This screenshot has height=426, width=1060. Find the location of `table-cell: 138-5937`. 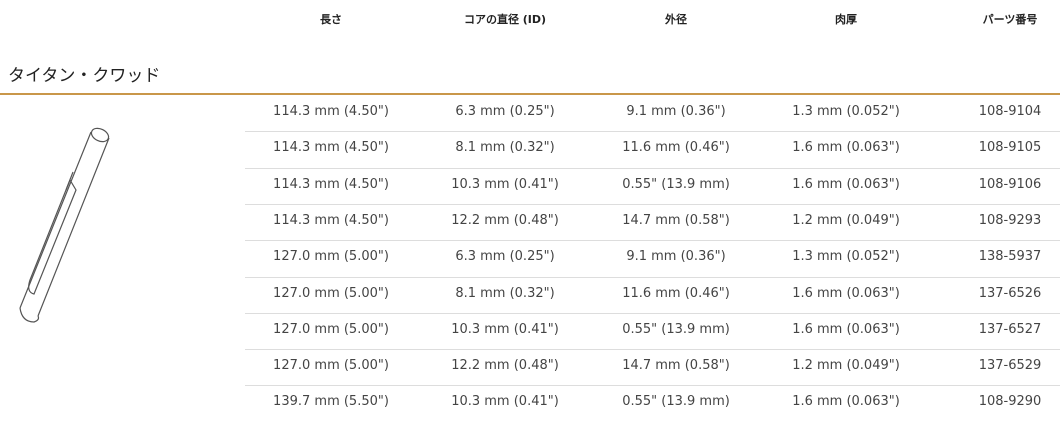

table-cell: 138-5937 is located at coordinates (1010, 257).